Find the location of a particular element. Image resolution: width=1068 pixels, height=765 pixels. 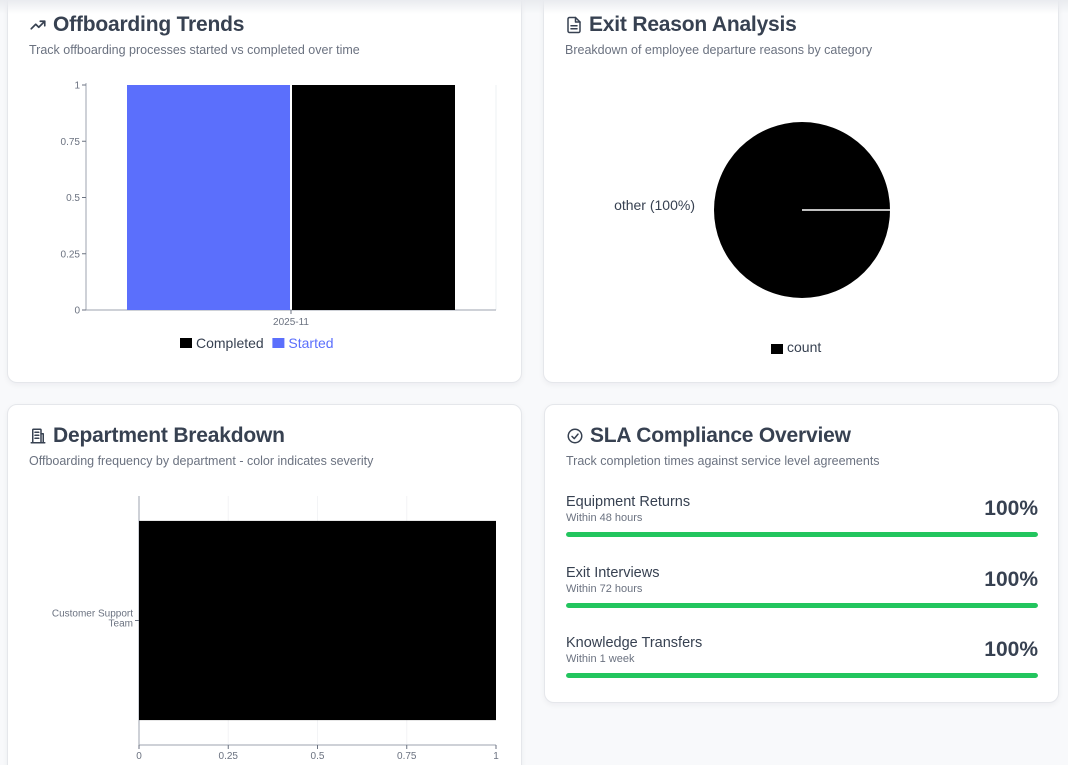

y-tick-label: 1 is located at coordinates (77, 86).